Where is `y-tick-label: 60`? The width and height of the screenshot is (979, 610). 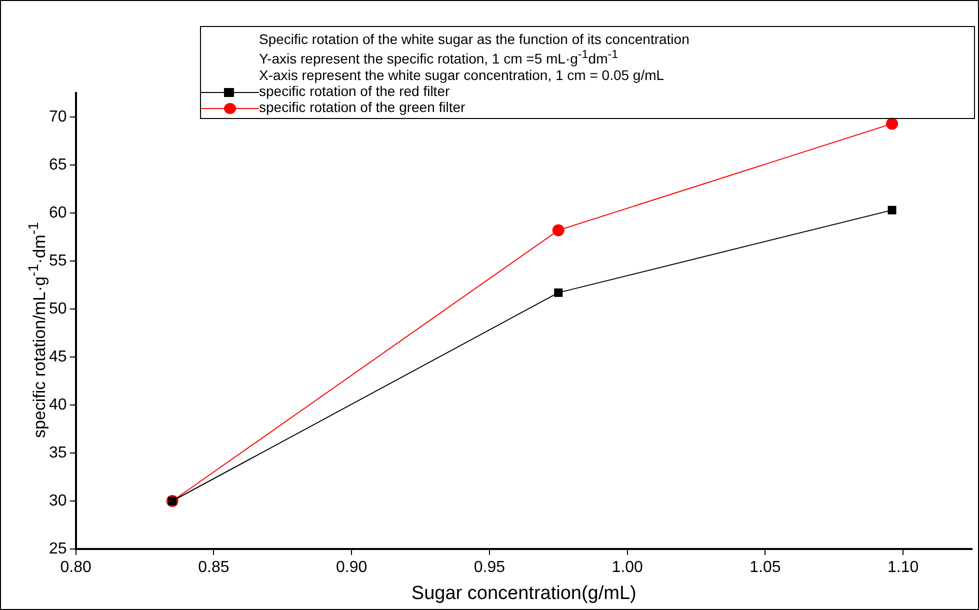 y-tick-label: 60 is located at coordinates (58, 213).